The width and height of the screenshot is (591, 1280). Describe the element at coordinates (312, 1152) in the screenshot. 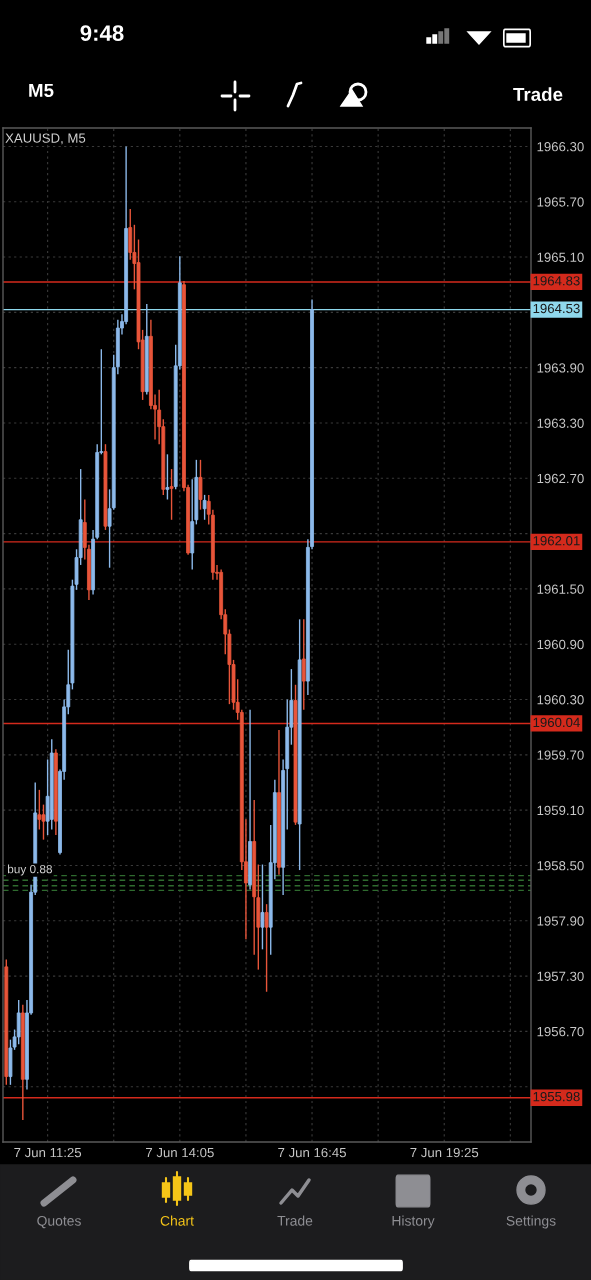

I see `x-tick-label: 7 Jun 16:45` at that location.